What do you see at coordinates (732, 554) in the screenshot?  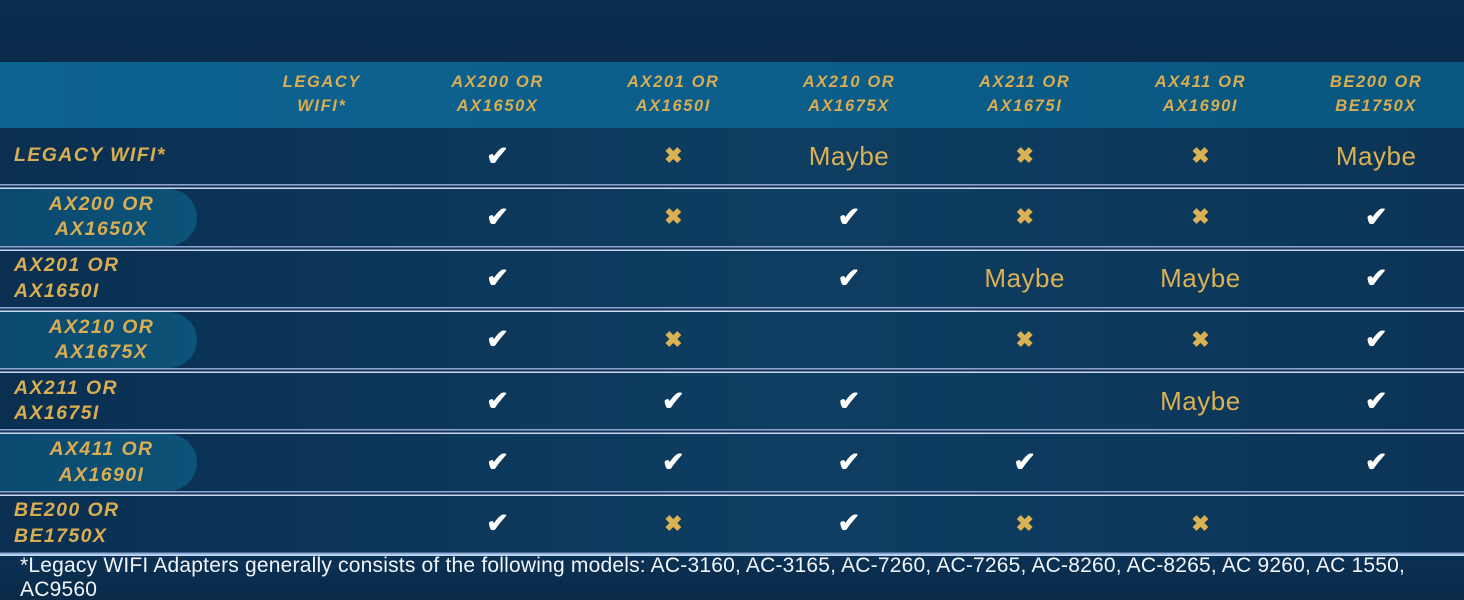 I see `footer-divider` at bounding box center [732, 554].